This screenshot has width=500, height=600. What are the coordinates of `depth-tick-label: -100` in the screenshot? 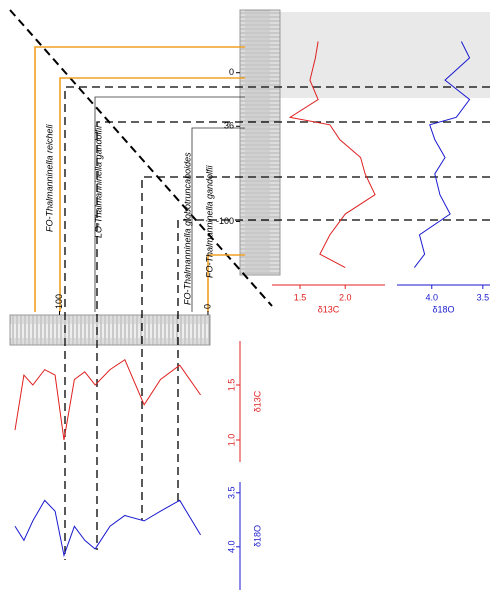 It's located at (225, 221).